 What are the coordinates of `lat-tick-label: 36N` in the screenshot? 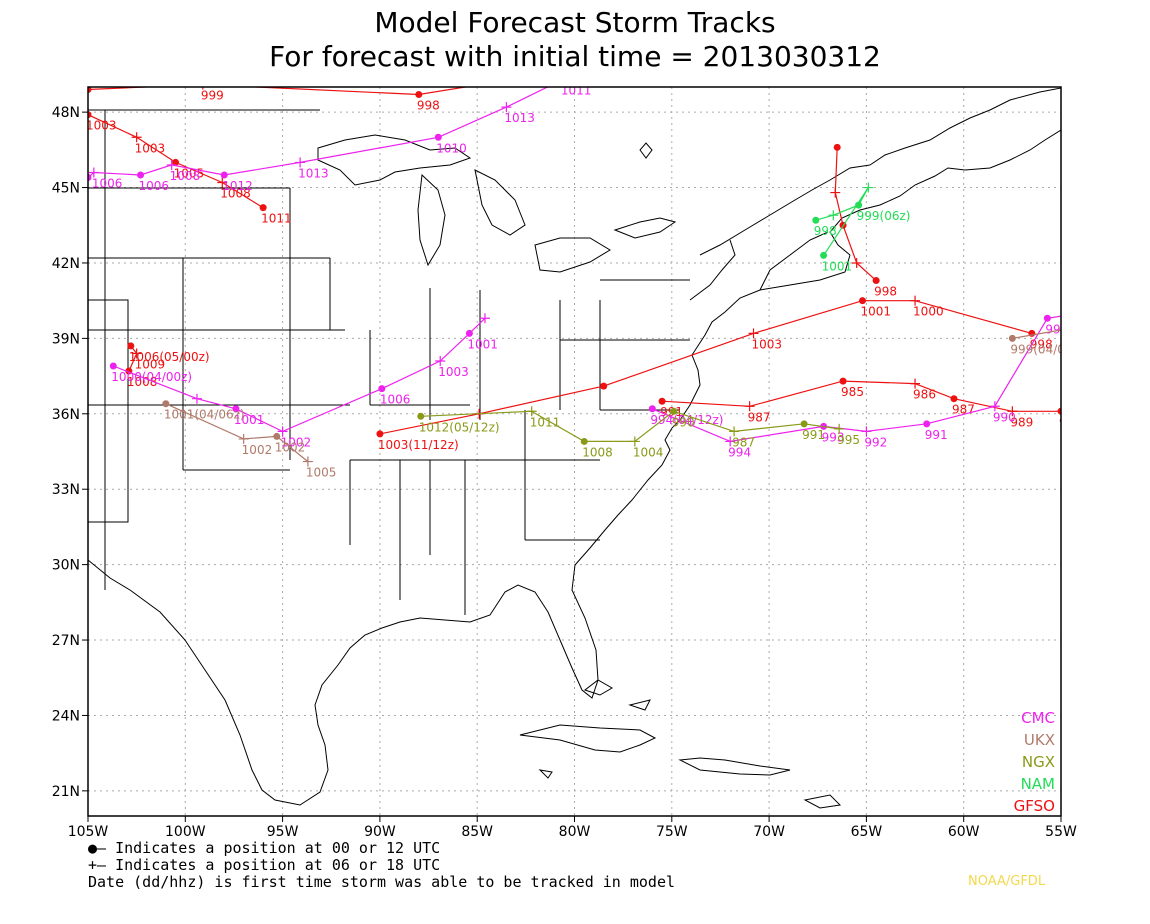 It's located at (66, 415).